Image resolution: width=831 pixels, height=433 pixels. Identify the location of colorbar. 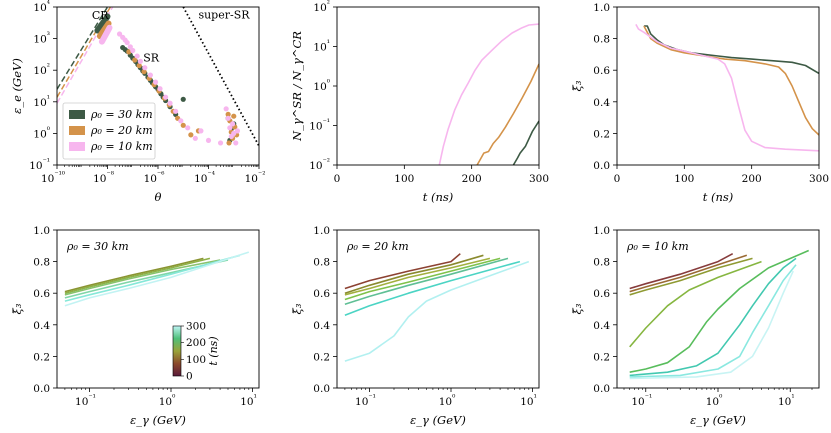
(177, 351).